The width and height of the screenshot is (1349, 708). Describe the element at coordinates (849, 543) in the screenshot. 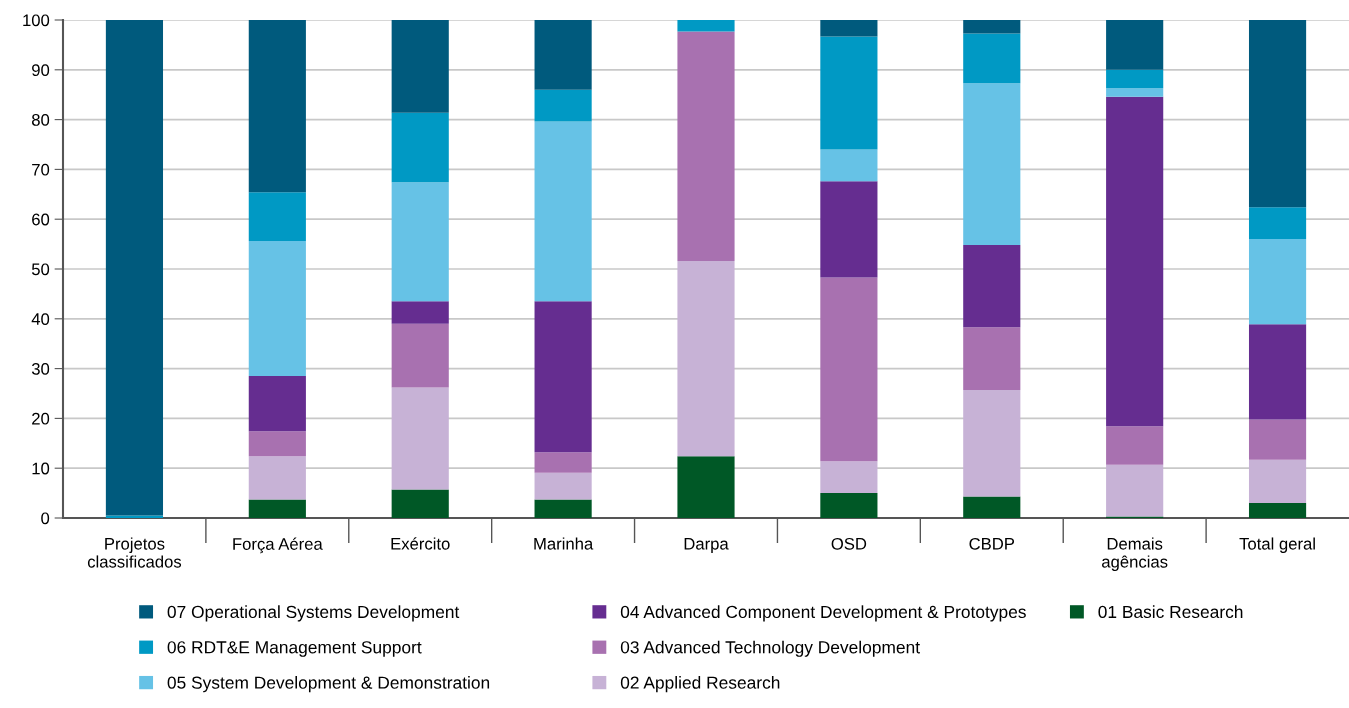

I see `x-tick-label: OSD` at that location.